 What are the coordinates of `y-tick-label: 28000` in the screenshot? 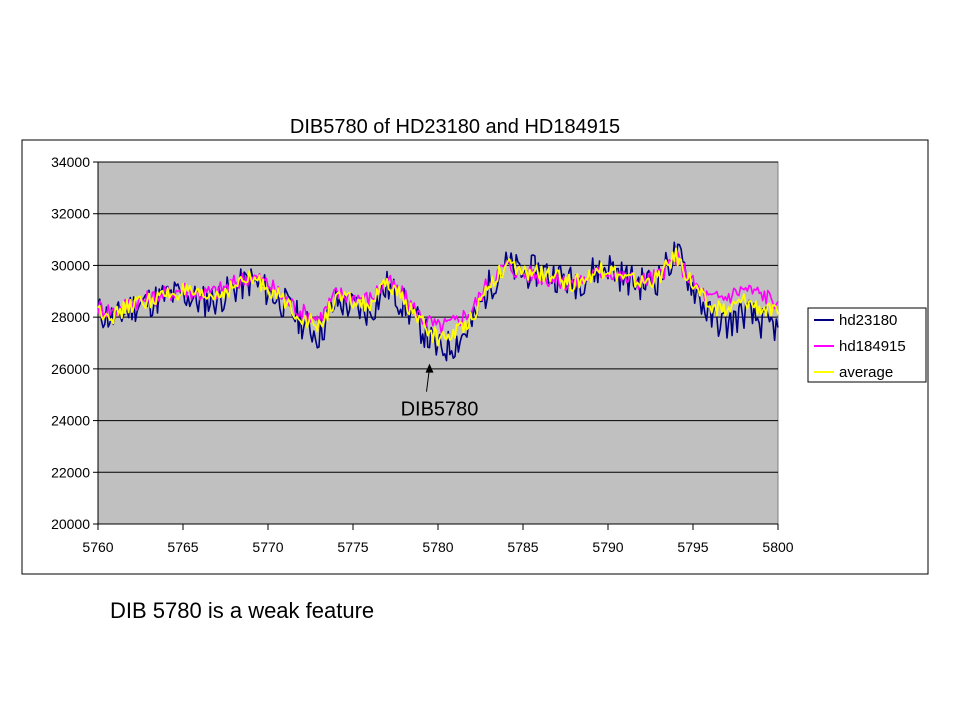 It's located at (70, 317).